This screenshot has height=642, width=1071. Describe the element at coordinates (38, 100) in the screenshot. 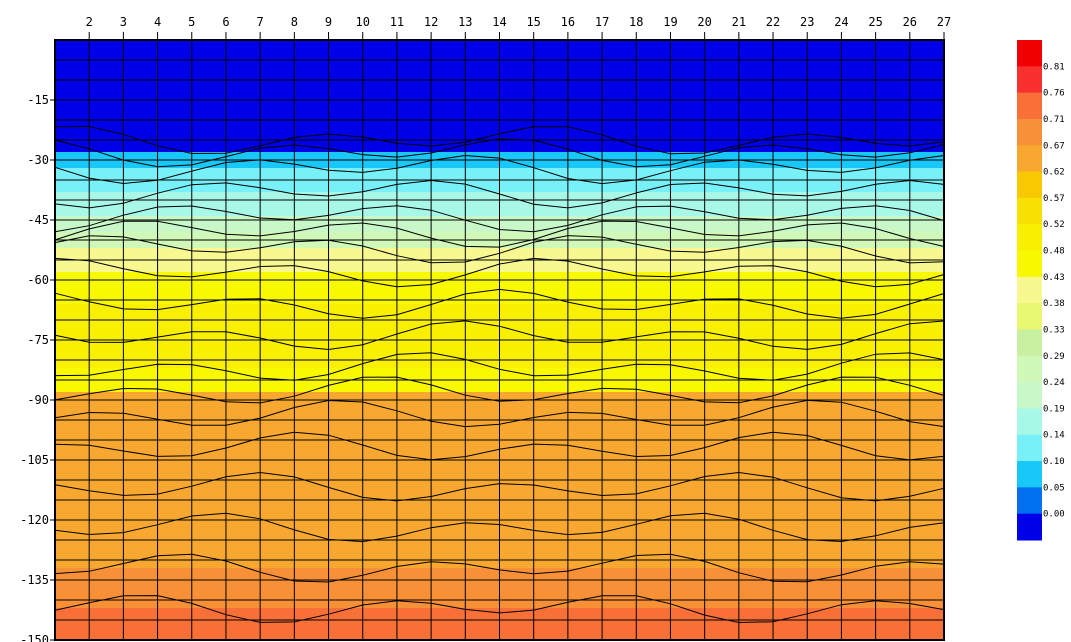

I see `y-tick-label: -15` at that location.